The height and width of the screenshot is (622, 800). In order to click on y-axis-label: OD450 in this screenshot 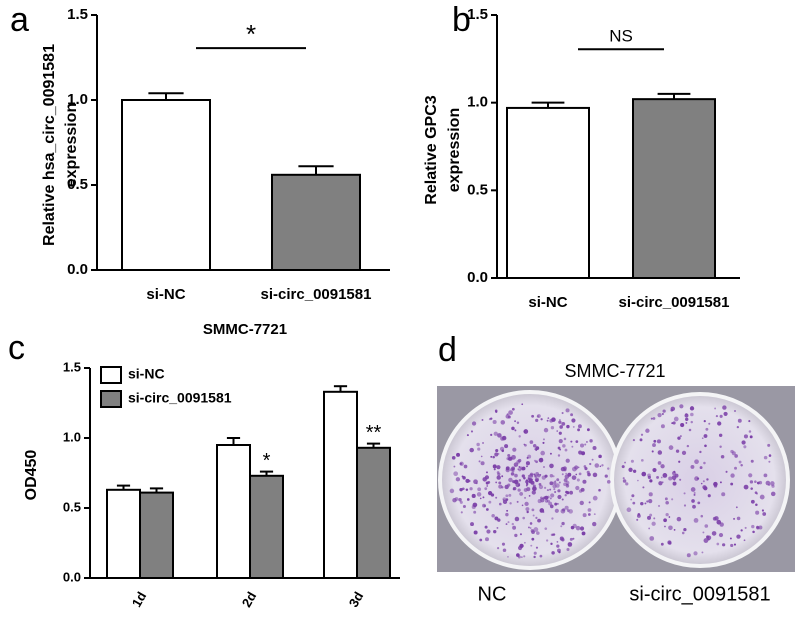, I will do `click(31, 475)`.